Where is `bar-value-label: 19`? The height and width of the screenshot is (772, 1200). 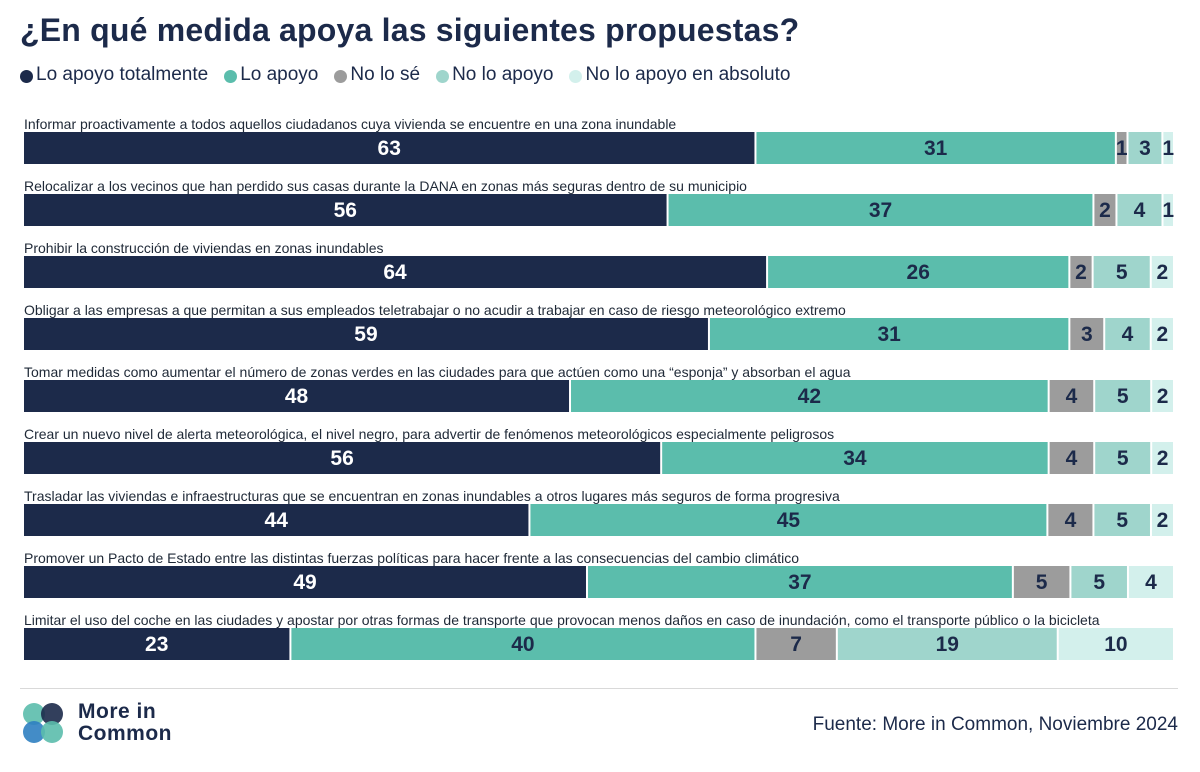
bar-value-label: 19 is located at coordinates (947, 644).